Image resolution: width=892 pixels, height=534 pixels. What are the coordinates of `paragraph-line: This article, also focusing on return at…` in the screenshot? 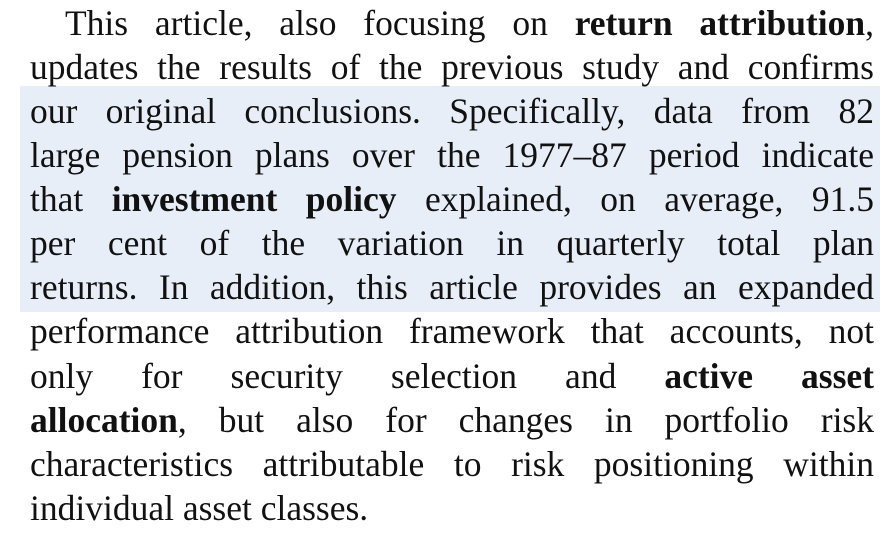 It's located at (469, 23).